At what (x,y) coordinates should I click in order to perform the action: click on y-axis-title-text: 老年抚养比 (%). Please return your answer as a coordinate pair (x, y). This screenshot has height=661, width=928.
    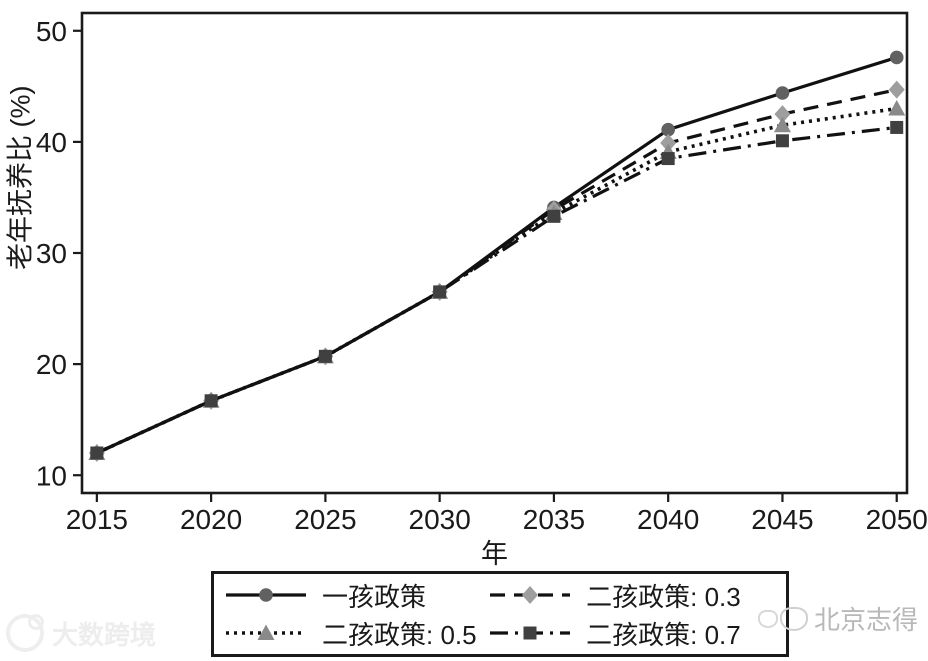
    Looking at the image, I should click on (20, 178).